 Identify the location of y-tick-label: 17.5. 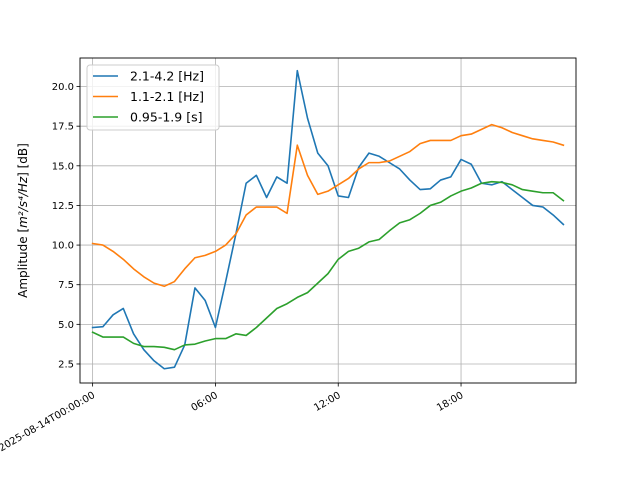
(63, 127).